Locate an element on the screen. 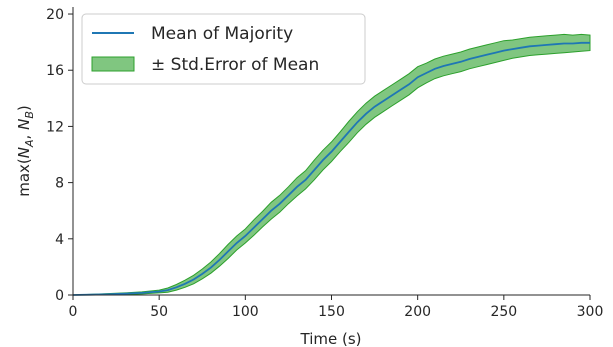 This screenshot has height=347, width=613. y-axis-label: max(NA, NB) is located at coordinates (25, 151).